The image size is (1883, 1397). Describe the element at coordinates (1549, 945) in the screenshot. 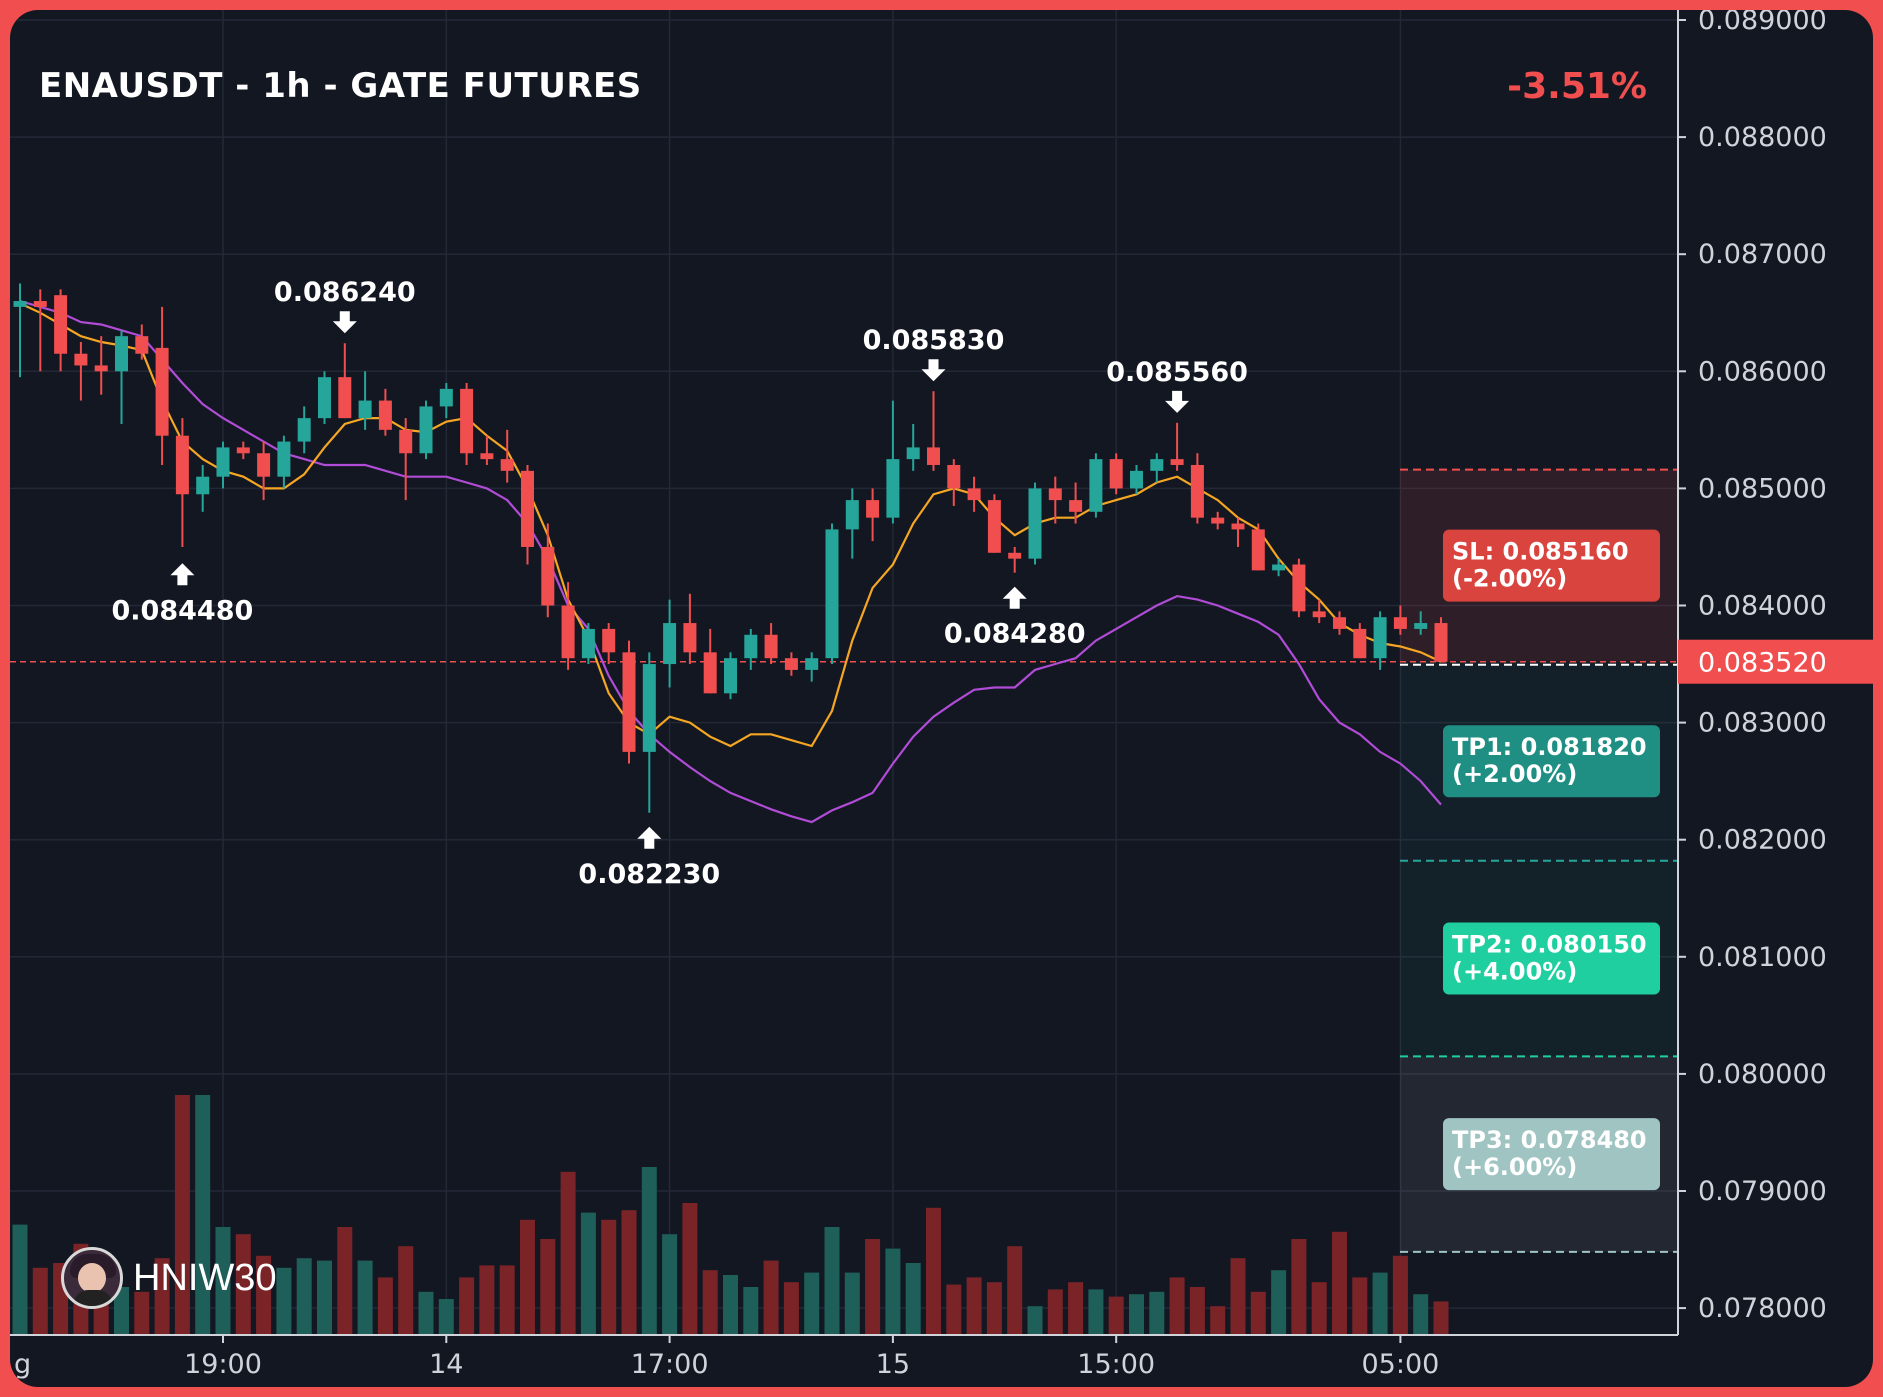

I see `level-box-title: TP2: 0.080150` at that location.